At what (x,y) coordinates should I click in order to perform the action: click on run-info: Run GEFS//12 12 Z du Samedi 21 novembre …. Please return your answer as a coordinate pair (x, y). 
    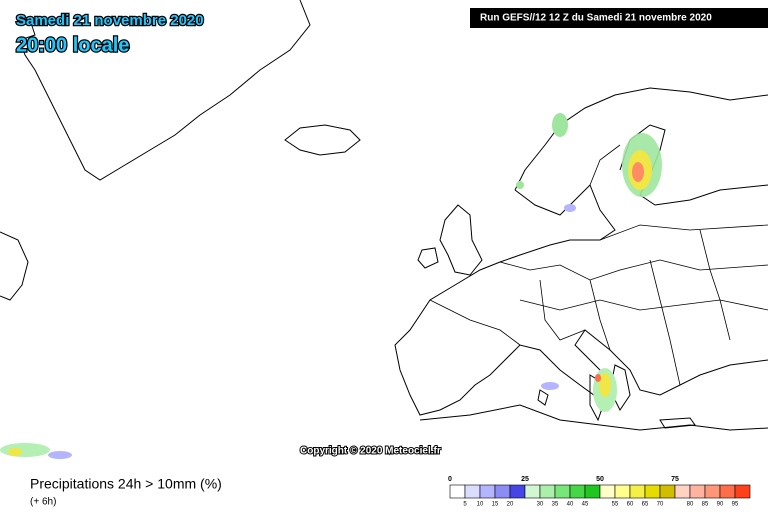
    Looking at the image, I should click on (596, 18).